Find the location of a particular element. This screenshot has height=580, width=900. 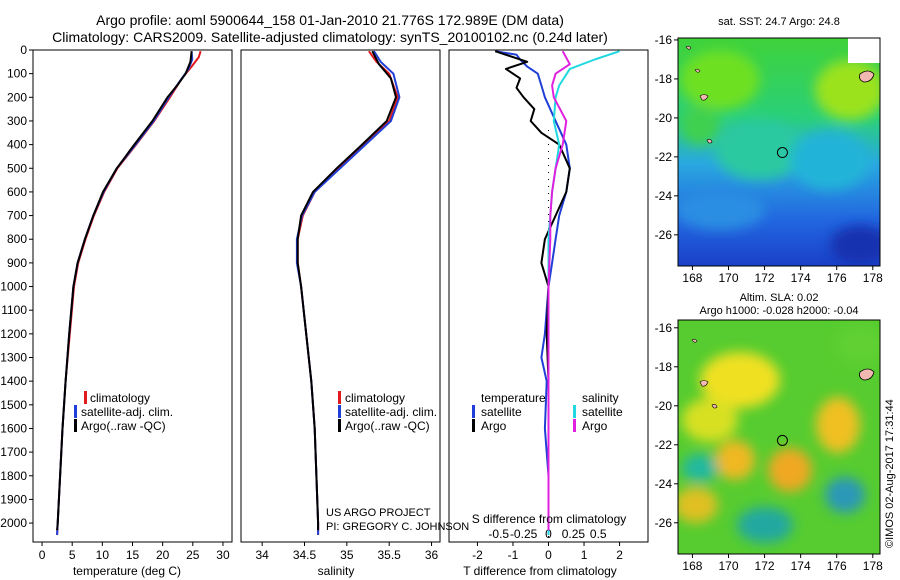

lat-tick-label: -16 is located at coordinates (664, 40).